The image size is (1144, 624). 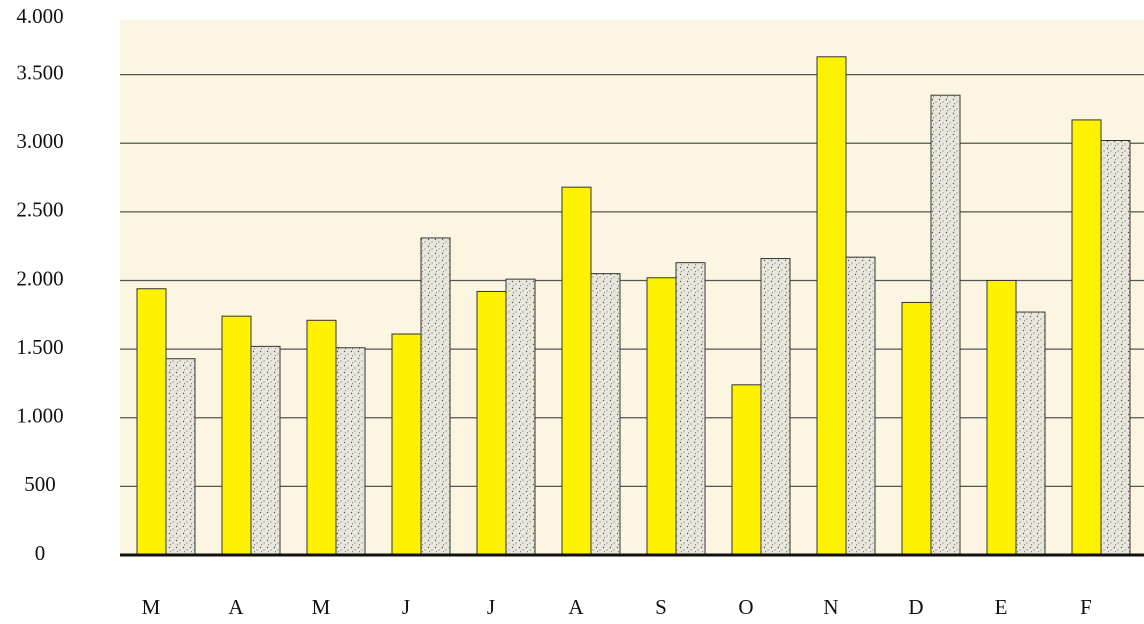 I want to click on y-tick-label: 2.000, so click(x=39, y=278).